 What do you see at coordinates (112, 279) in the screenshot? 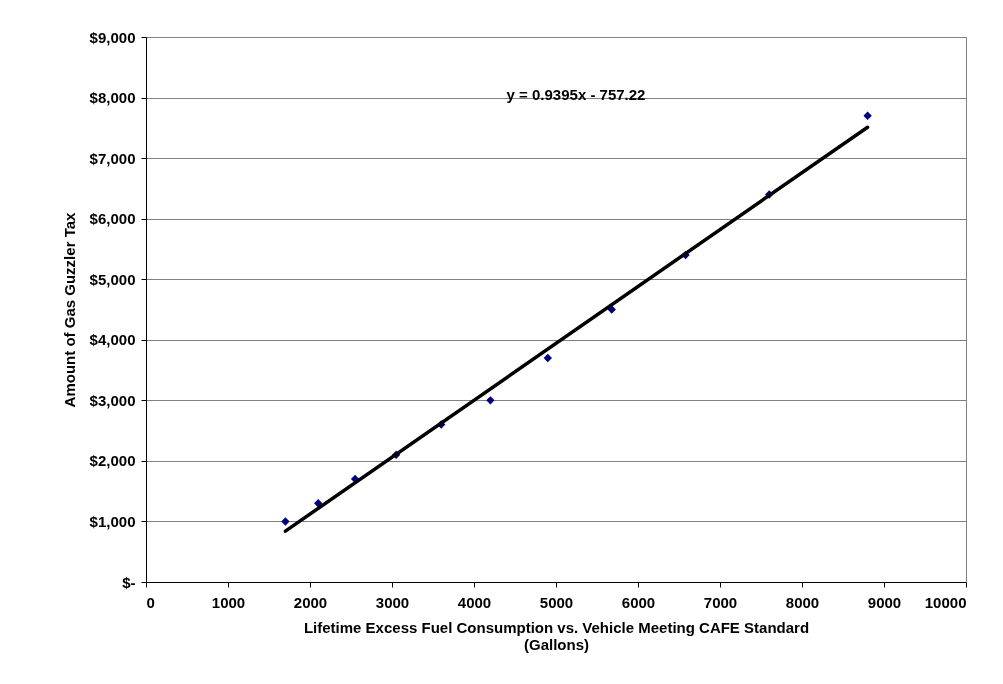
I see `y-tick-label: $5,000` at bounding box center [112, 279].